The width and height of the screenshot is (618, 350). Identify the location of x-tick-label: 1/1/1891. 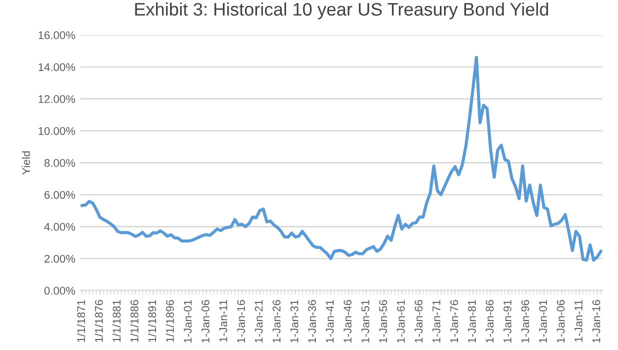
(152, 321).